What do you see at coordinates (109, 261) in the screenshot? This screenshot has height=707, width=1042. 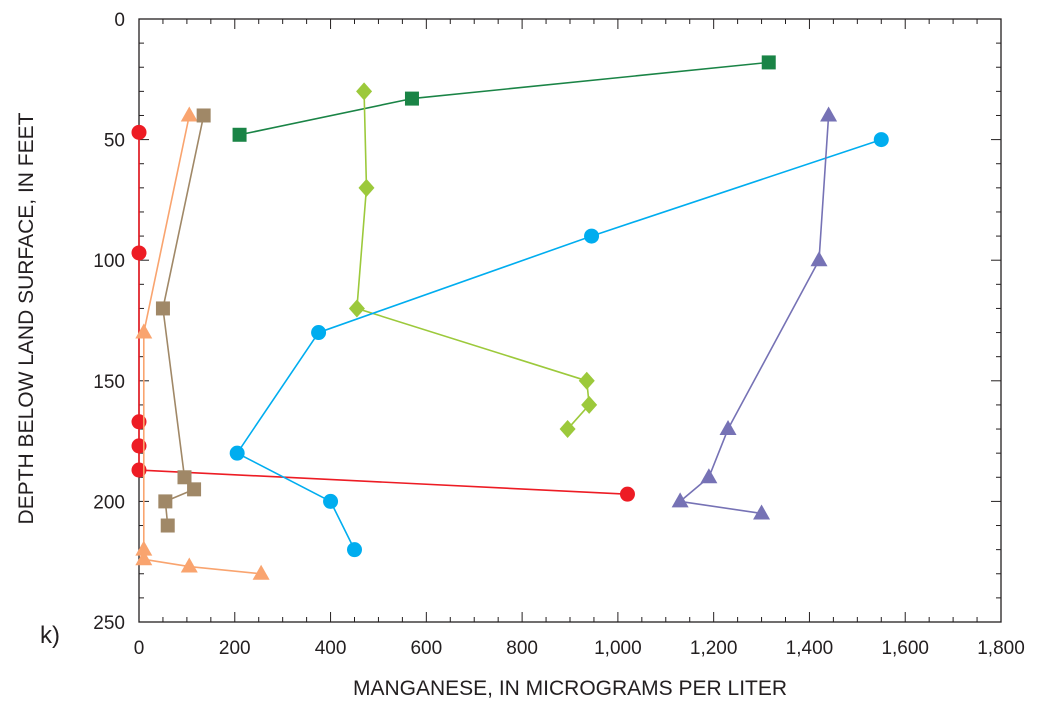 I see `y-tick-label: 100` at bounding box center [109, 261].